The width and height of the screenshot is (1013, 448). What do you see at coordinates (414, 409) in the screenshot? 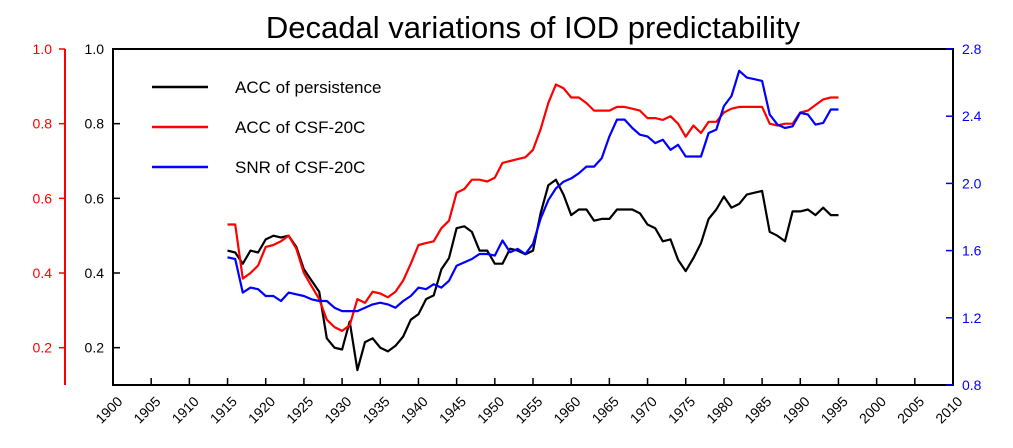
I see `x-tick-label: 1940` at bounding box center [414, 409].